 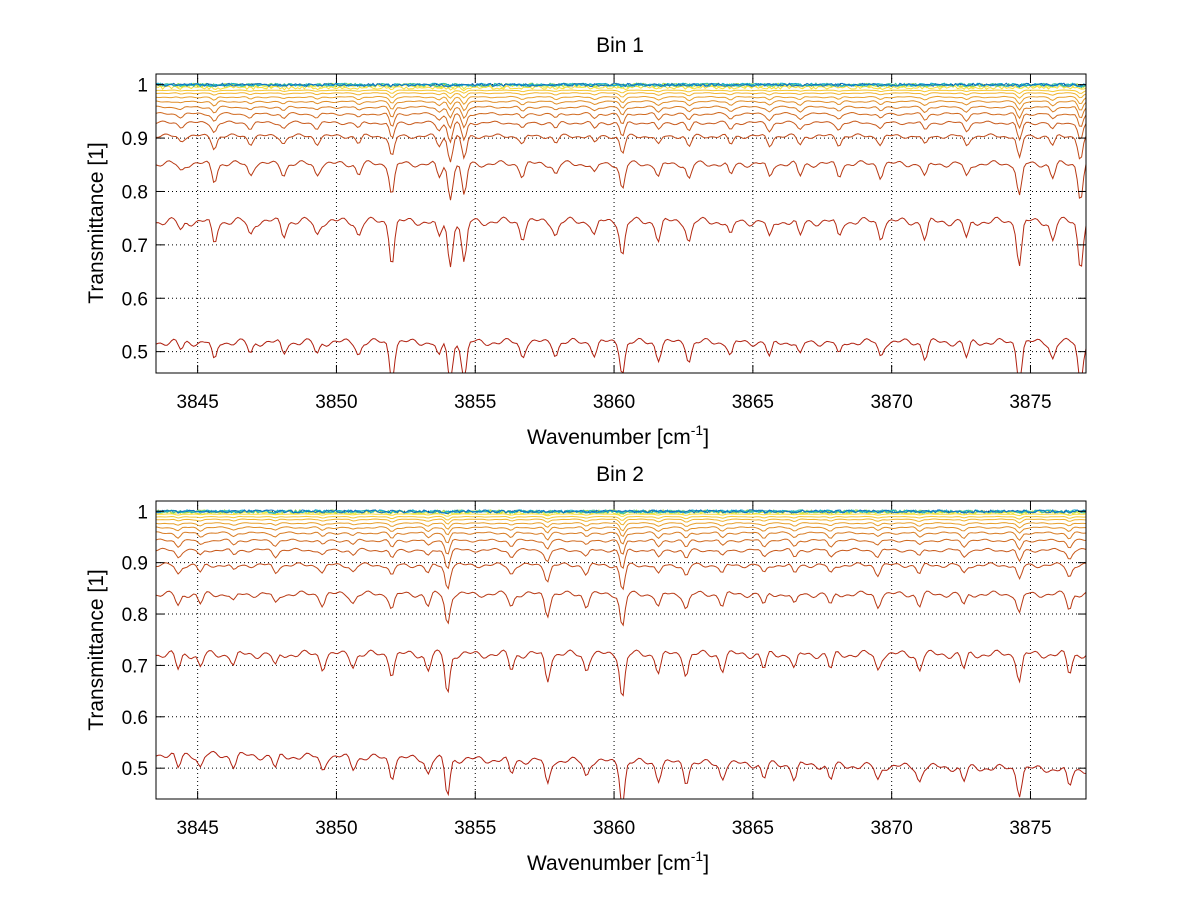 I want to click on panel-1-xtick-label: 3855, so click(x=475, y=402).